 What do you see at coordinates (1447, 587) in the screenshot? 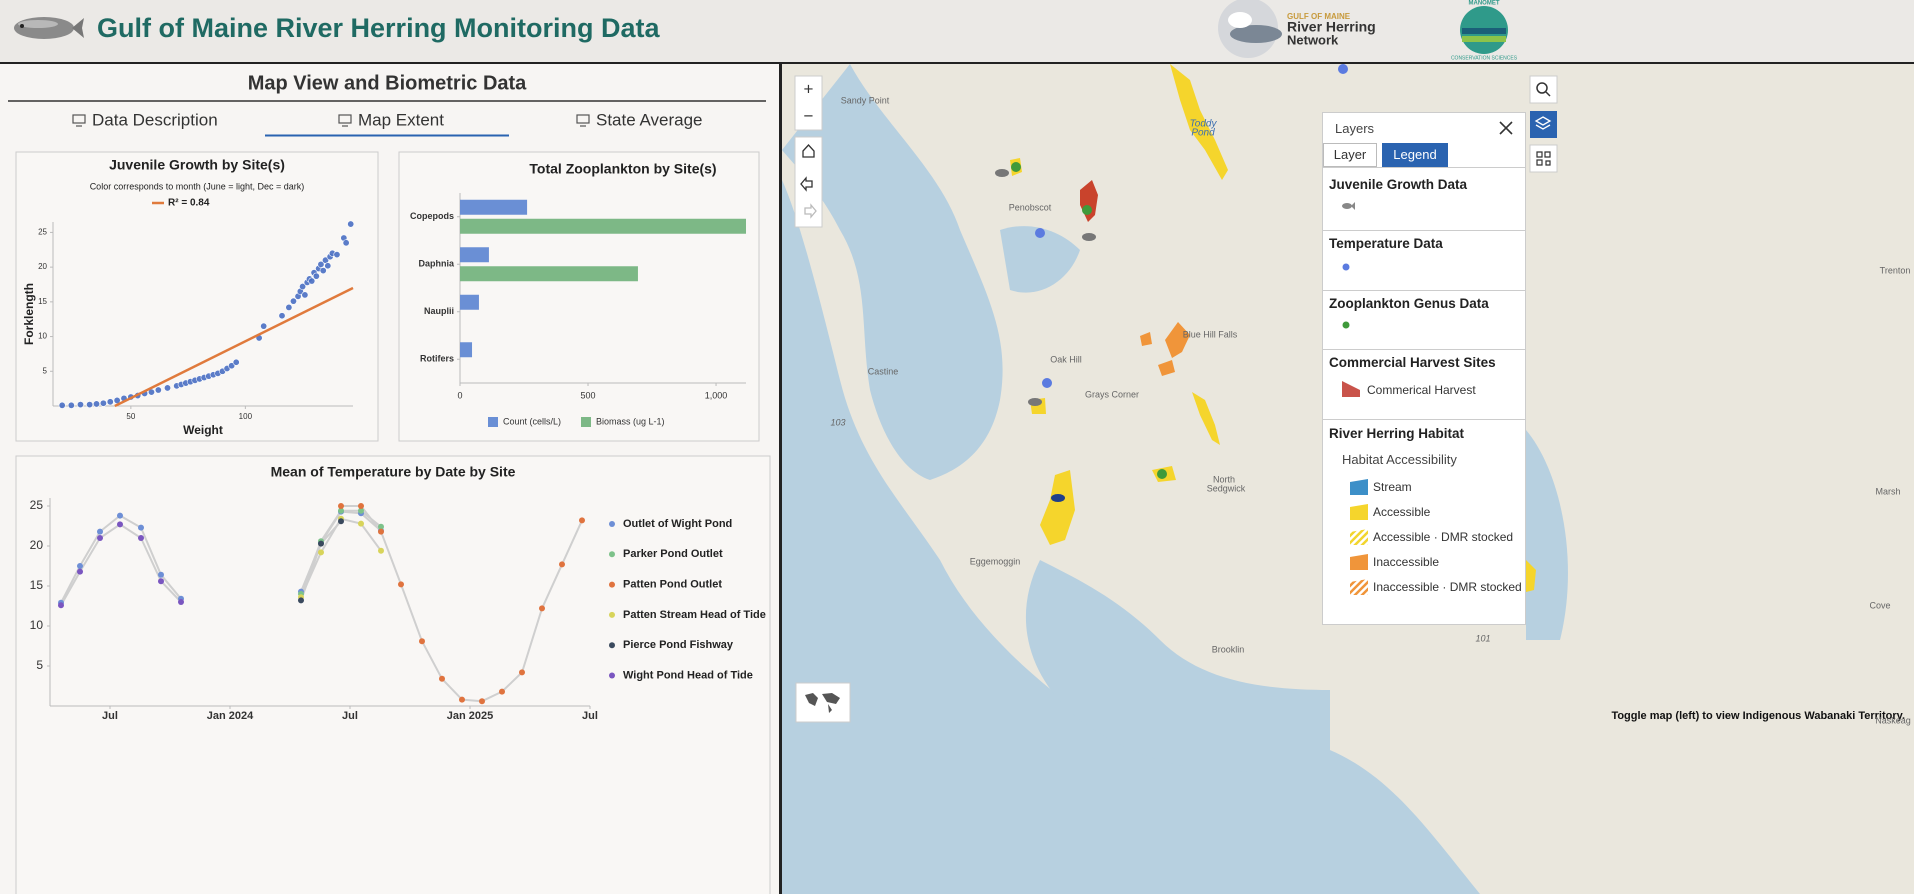
I see `legend-item: Inaccessible · DMR stocked` at bounding box center [1447, 587].